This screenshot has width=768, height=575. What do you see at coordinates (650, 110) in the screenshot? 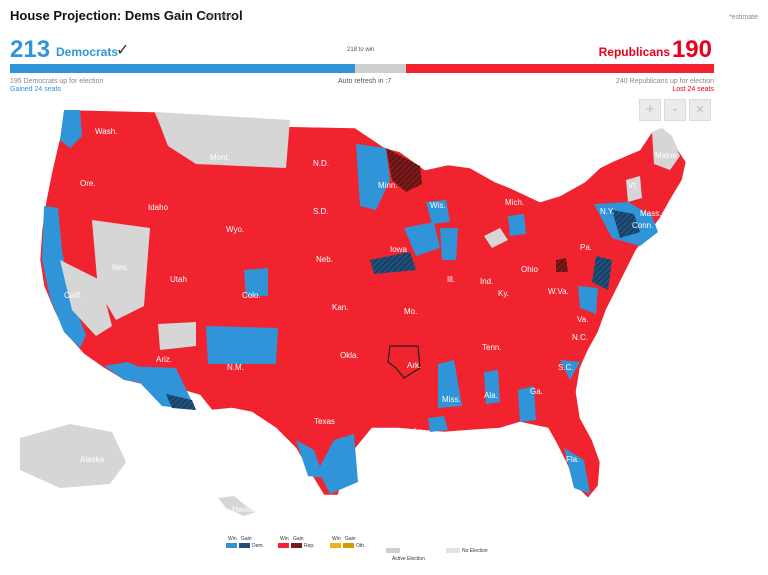
I see `zoom-in-button: +` at bounding box center [650, 110].